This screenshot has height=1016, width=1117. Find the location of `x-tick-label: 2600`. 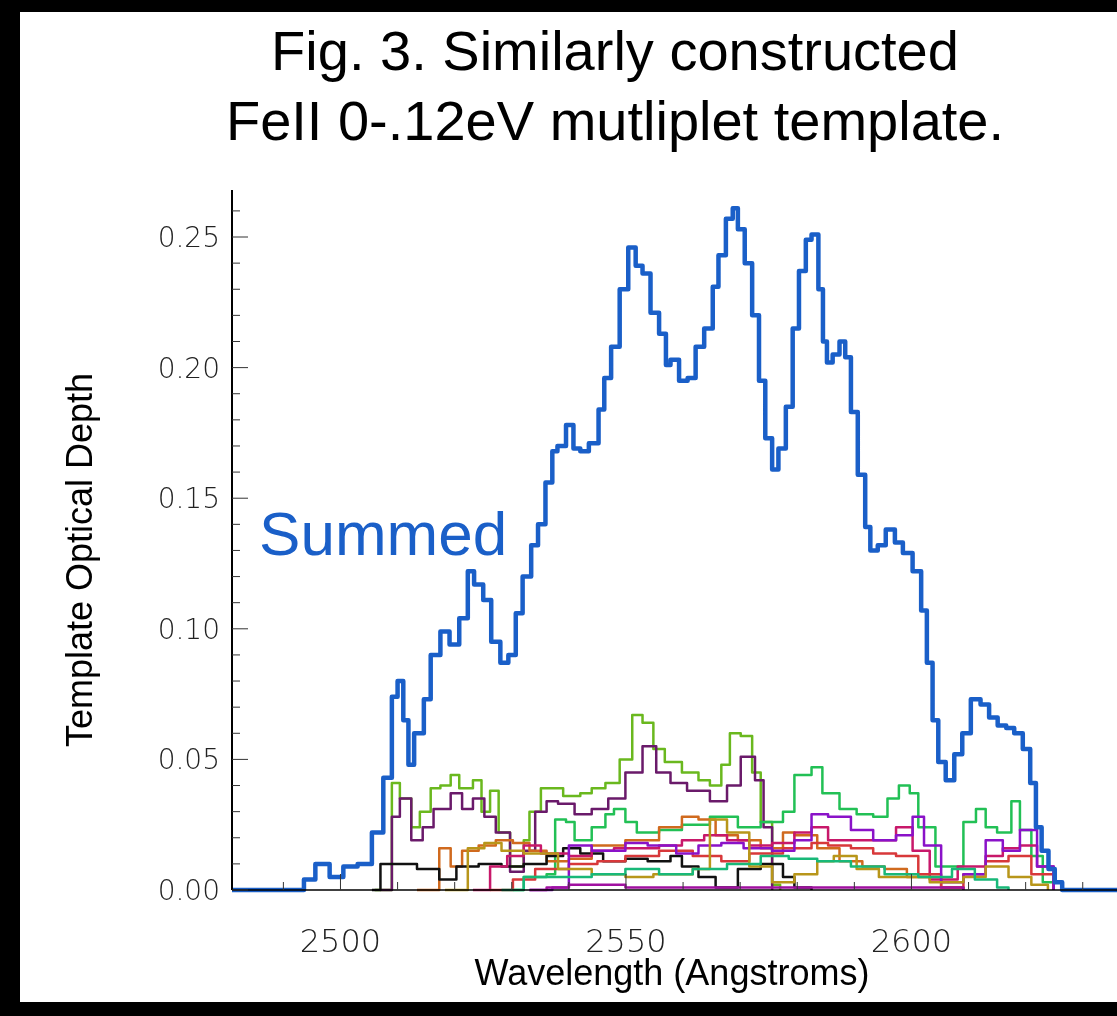

x-tick-label: 2600 is located at coordinates (911, 941).